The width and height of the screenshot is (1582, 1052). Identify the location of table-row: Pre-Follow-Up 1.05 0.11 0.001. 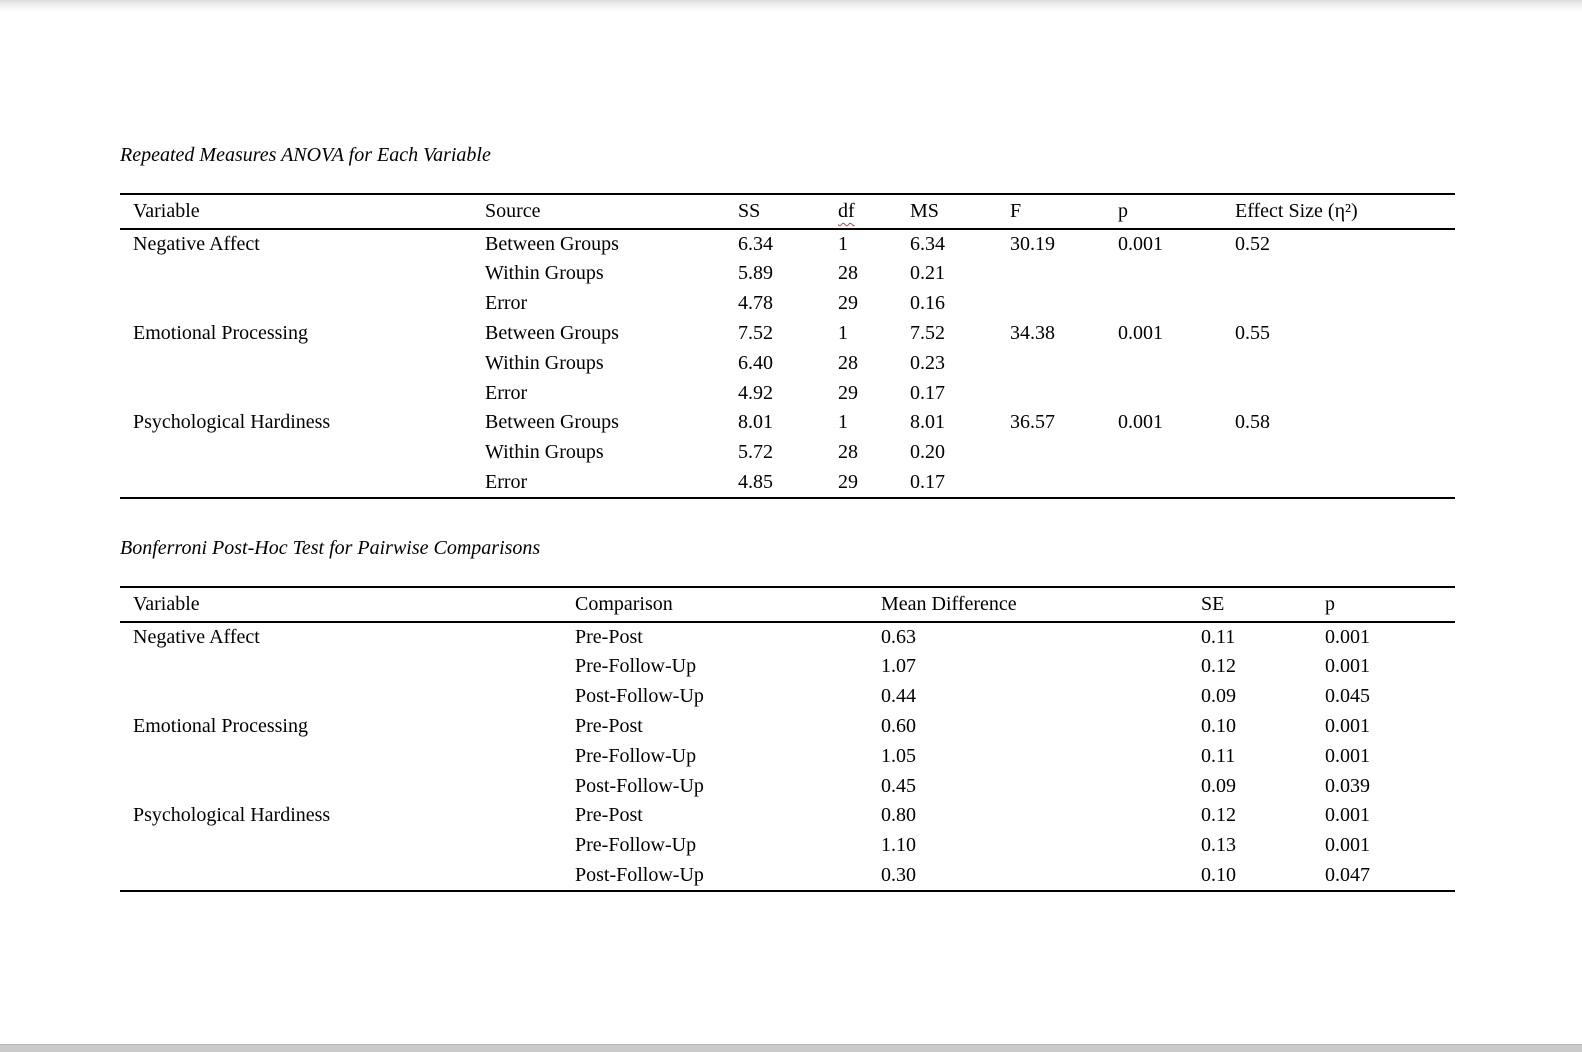
(787, 756).